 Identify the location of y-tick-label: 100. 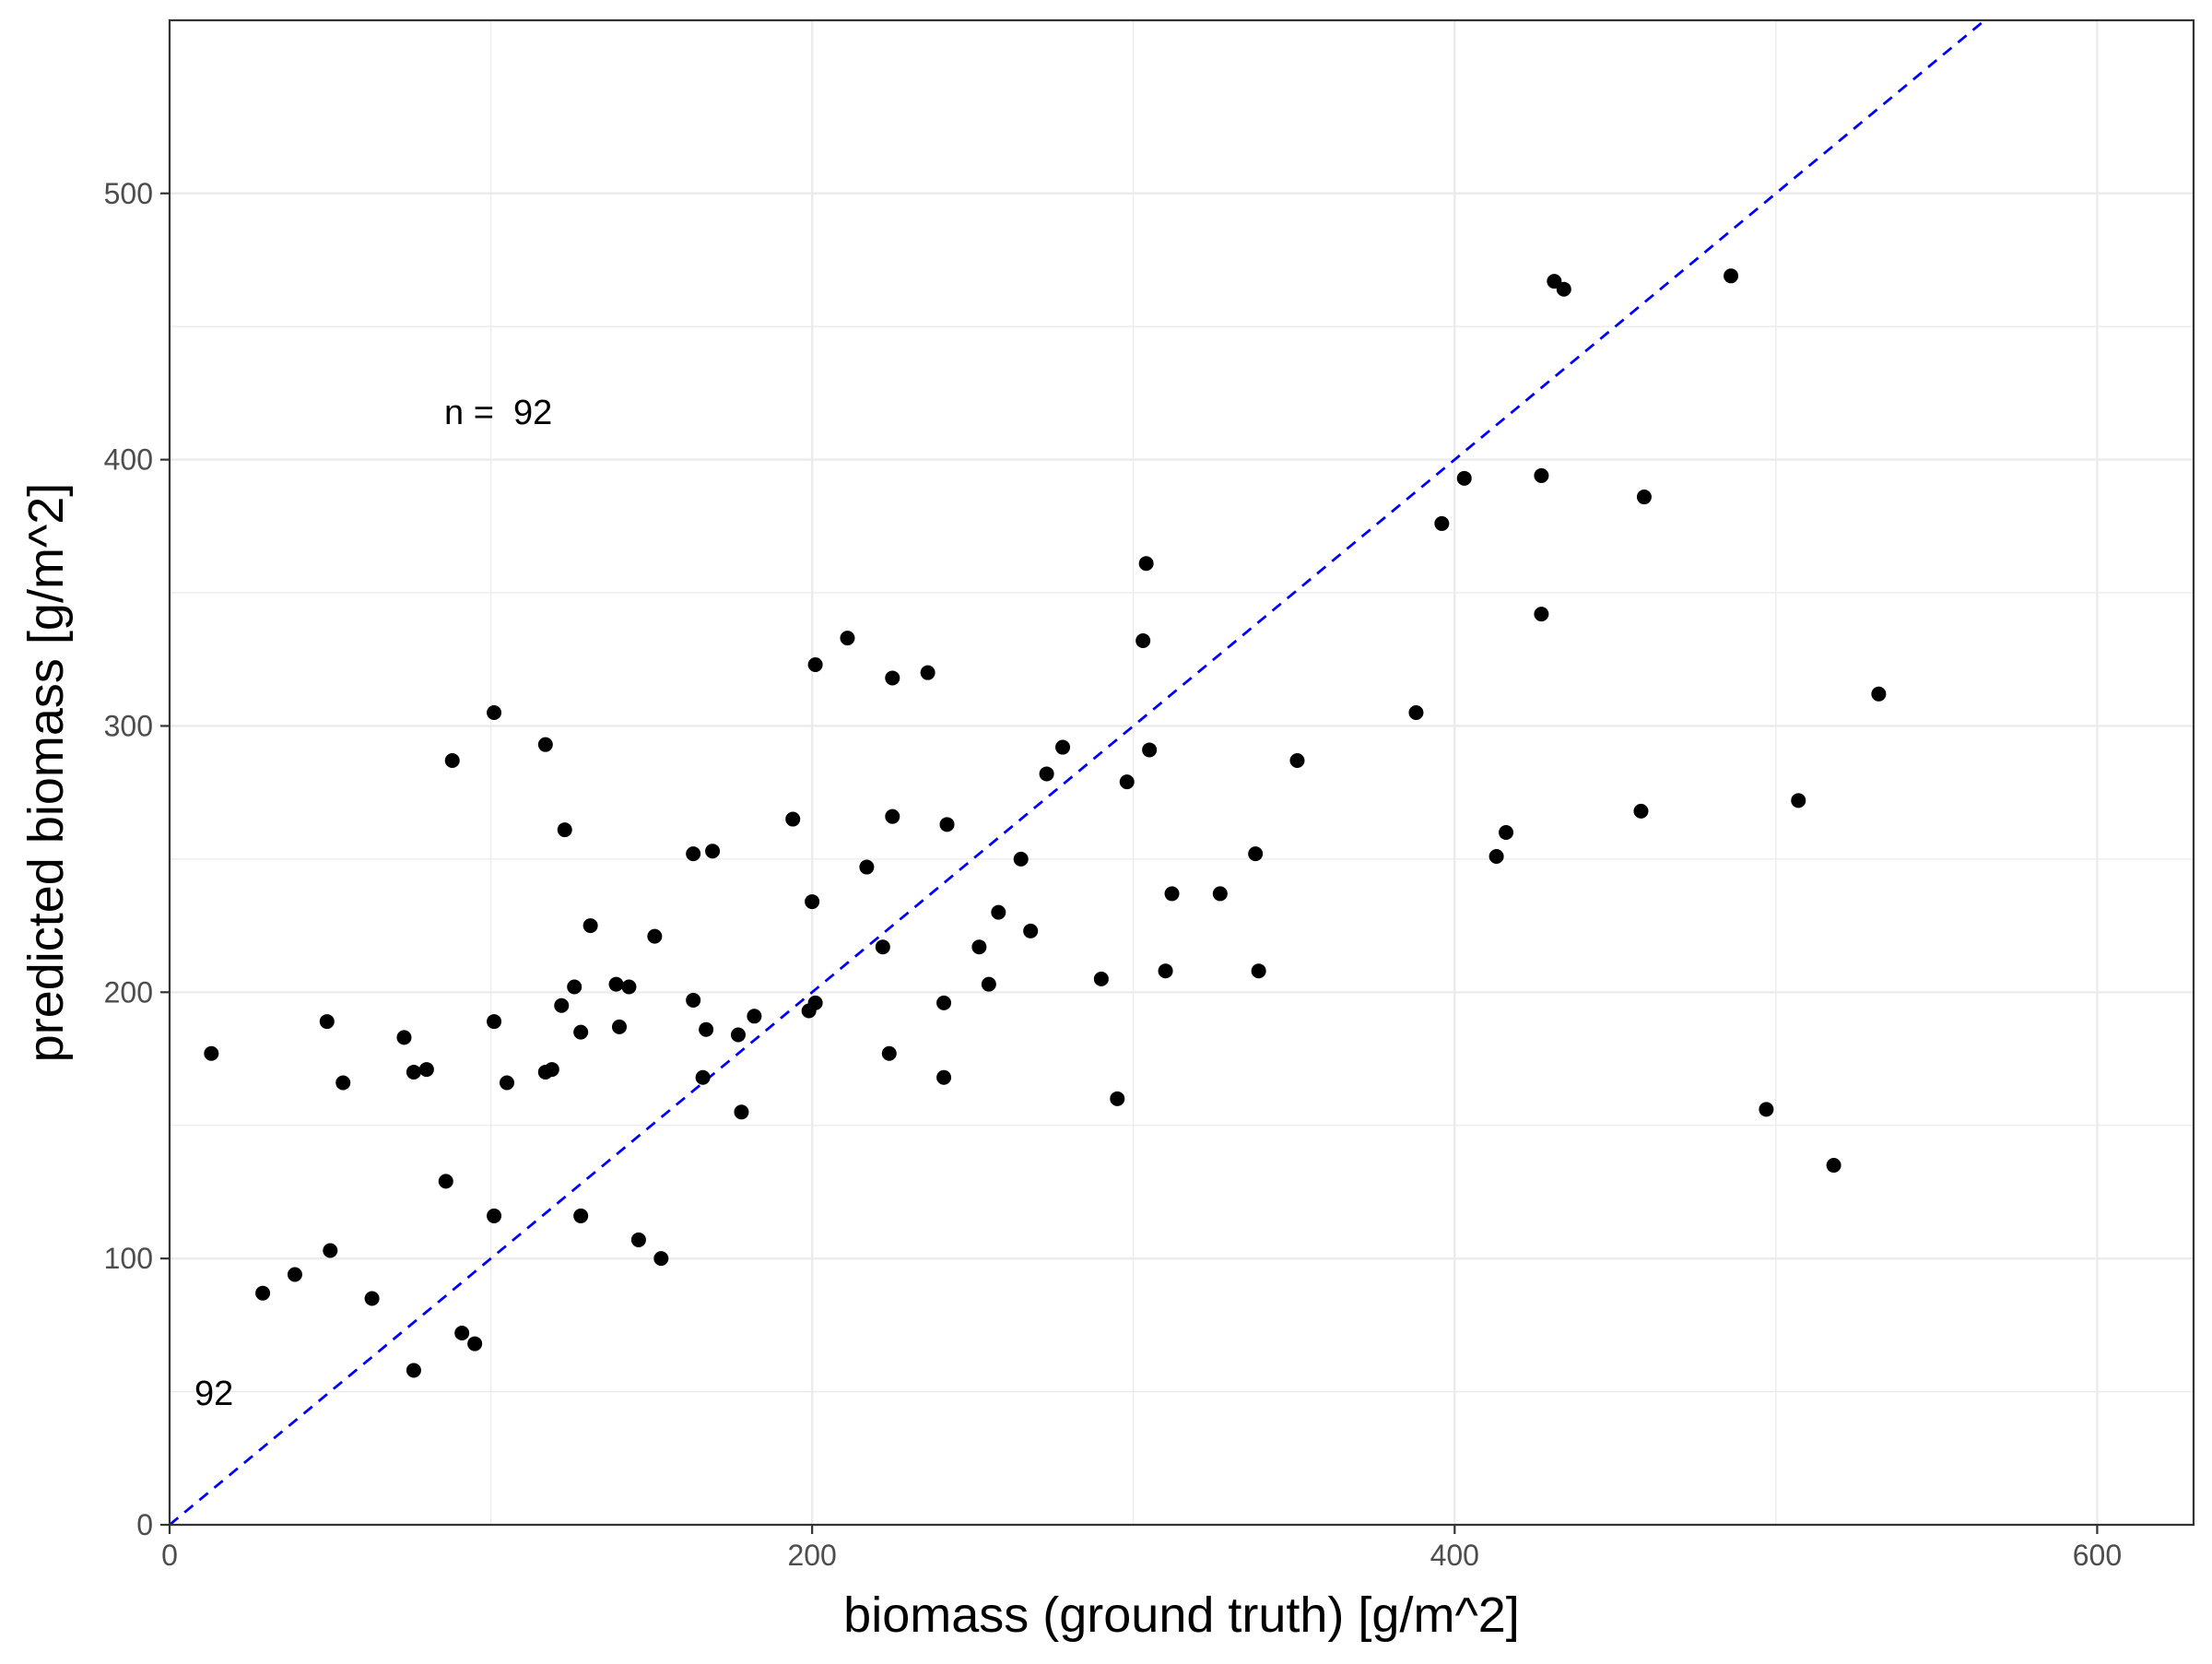
(128, 1258).